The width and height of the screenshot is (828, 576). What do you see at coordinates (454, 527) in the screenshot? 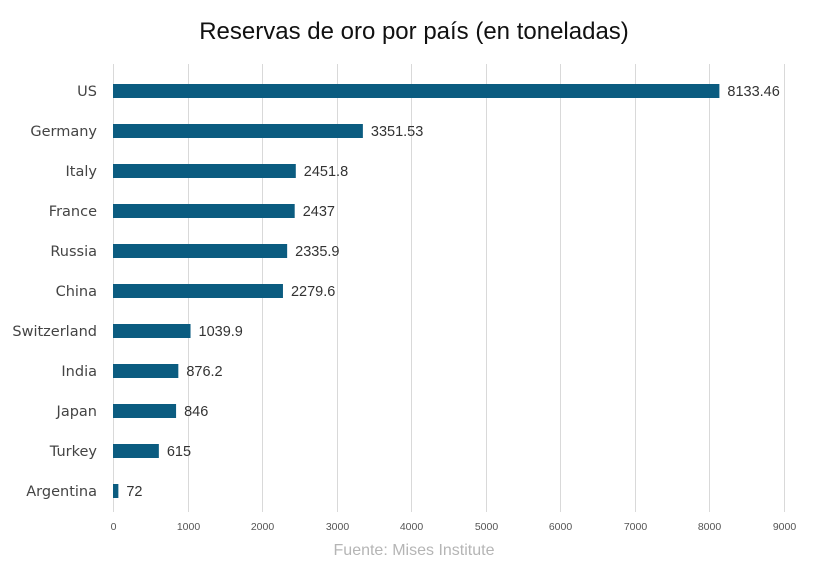
I see `x-axis-ticks: 0 1000 2000 3000 4000 5000 6000 7000 8000 9000` at bounding box center [454, 527].